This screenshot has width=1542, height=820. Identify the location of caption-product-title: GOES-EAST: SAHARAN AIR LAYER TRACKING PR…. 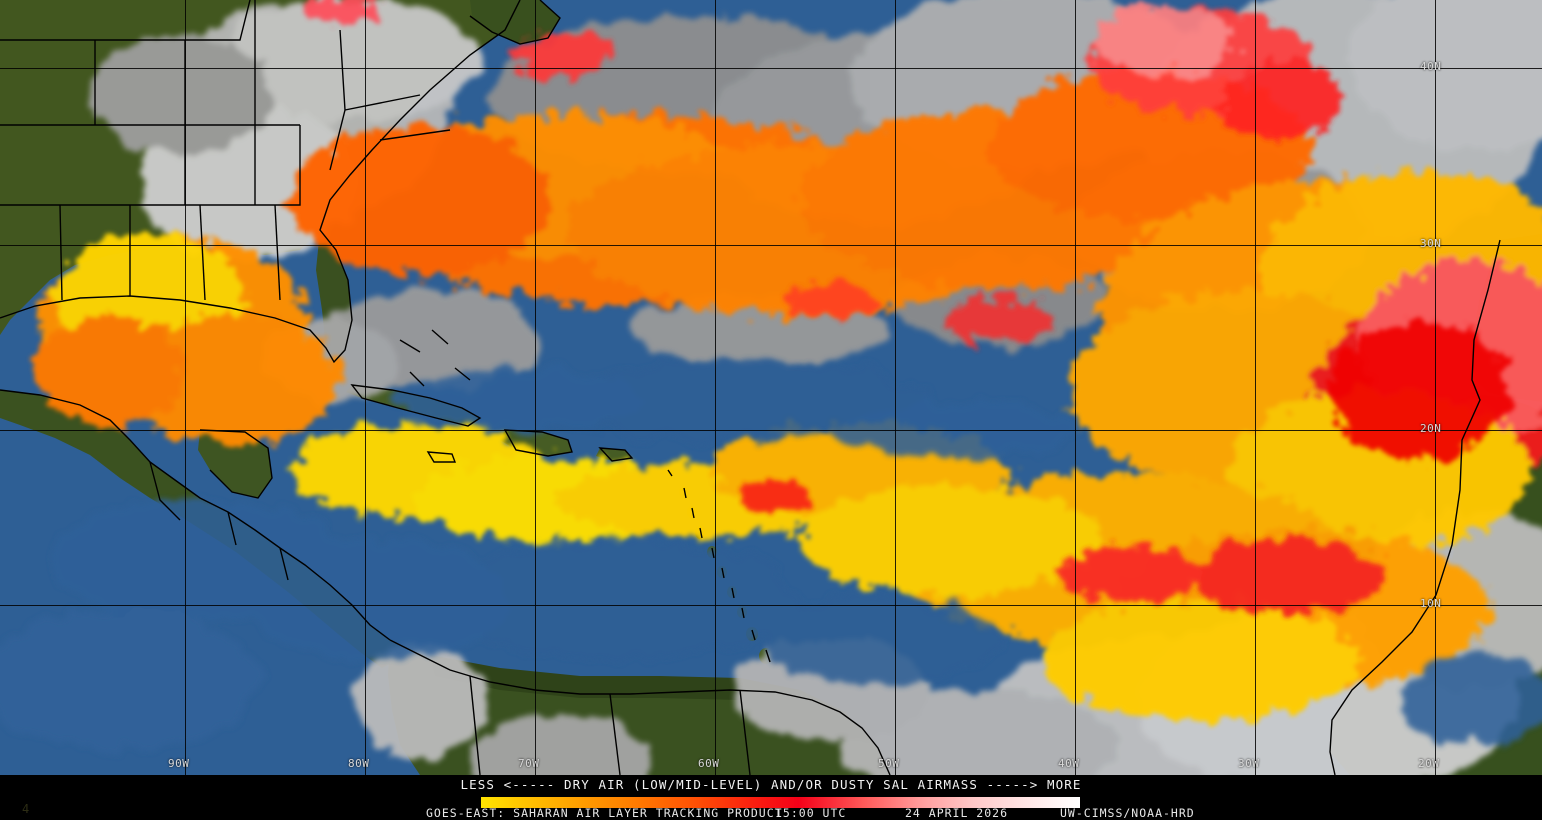
(604, 813).